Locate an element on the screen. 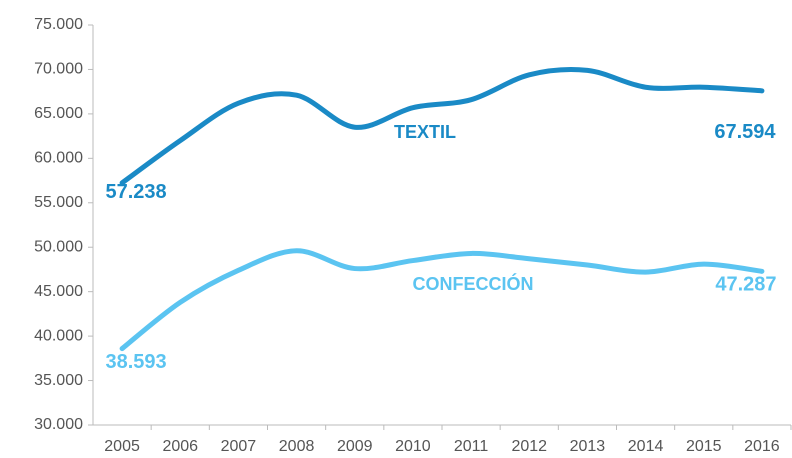  series-label: TEXTIL is located at coordinates (425, 132).